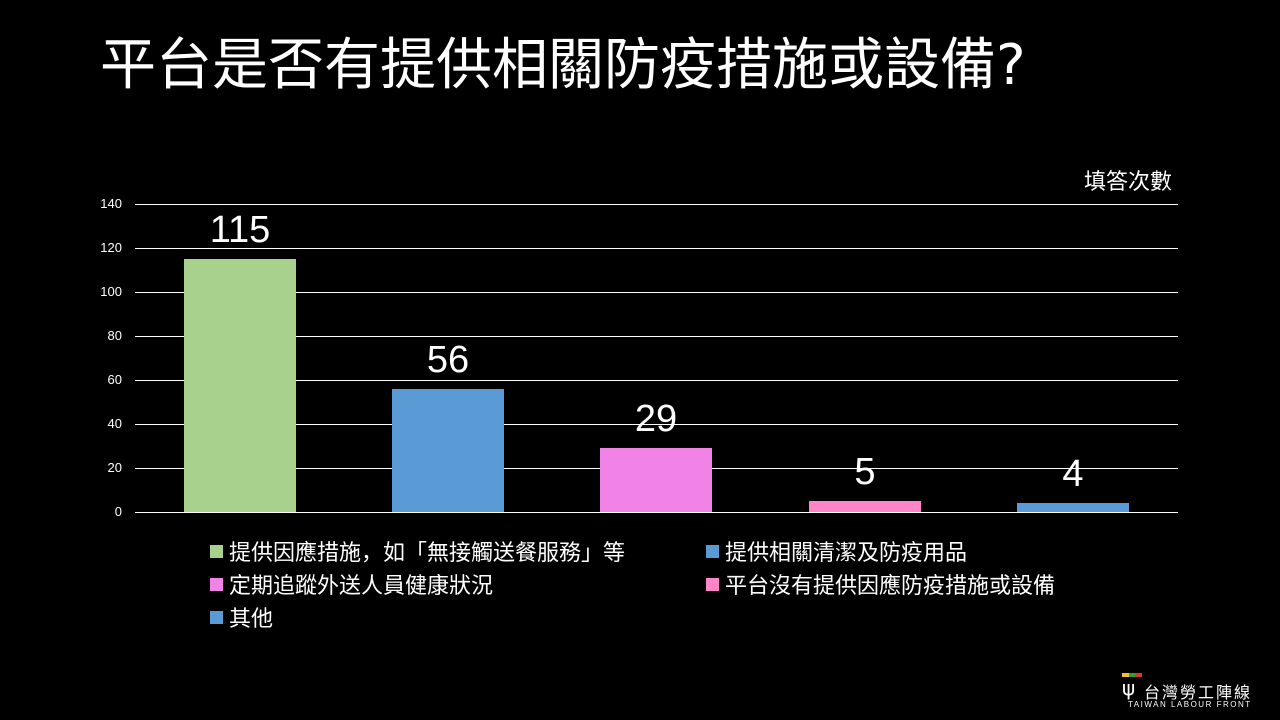 The image size is (1280, 720). Describe the element at coordinates (427, 553) in the screenshot. I see `legend-label: 提供因應措施，如「無接觸送餐服務」等` at that location.